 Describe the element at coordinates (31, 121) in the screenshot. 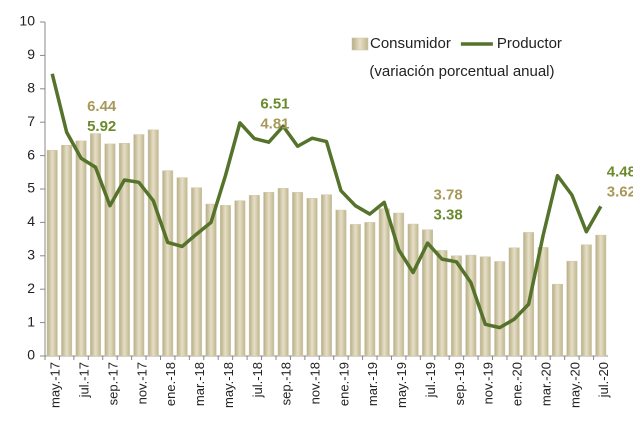

I see `y-tick-label: 7` at that location.